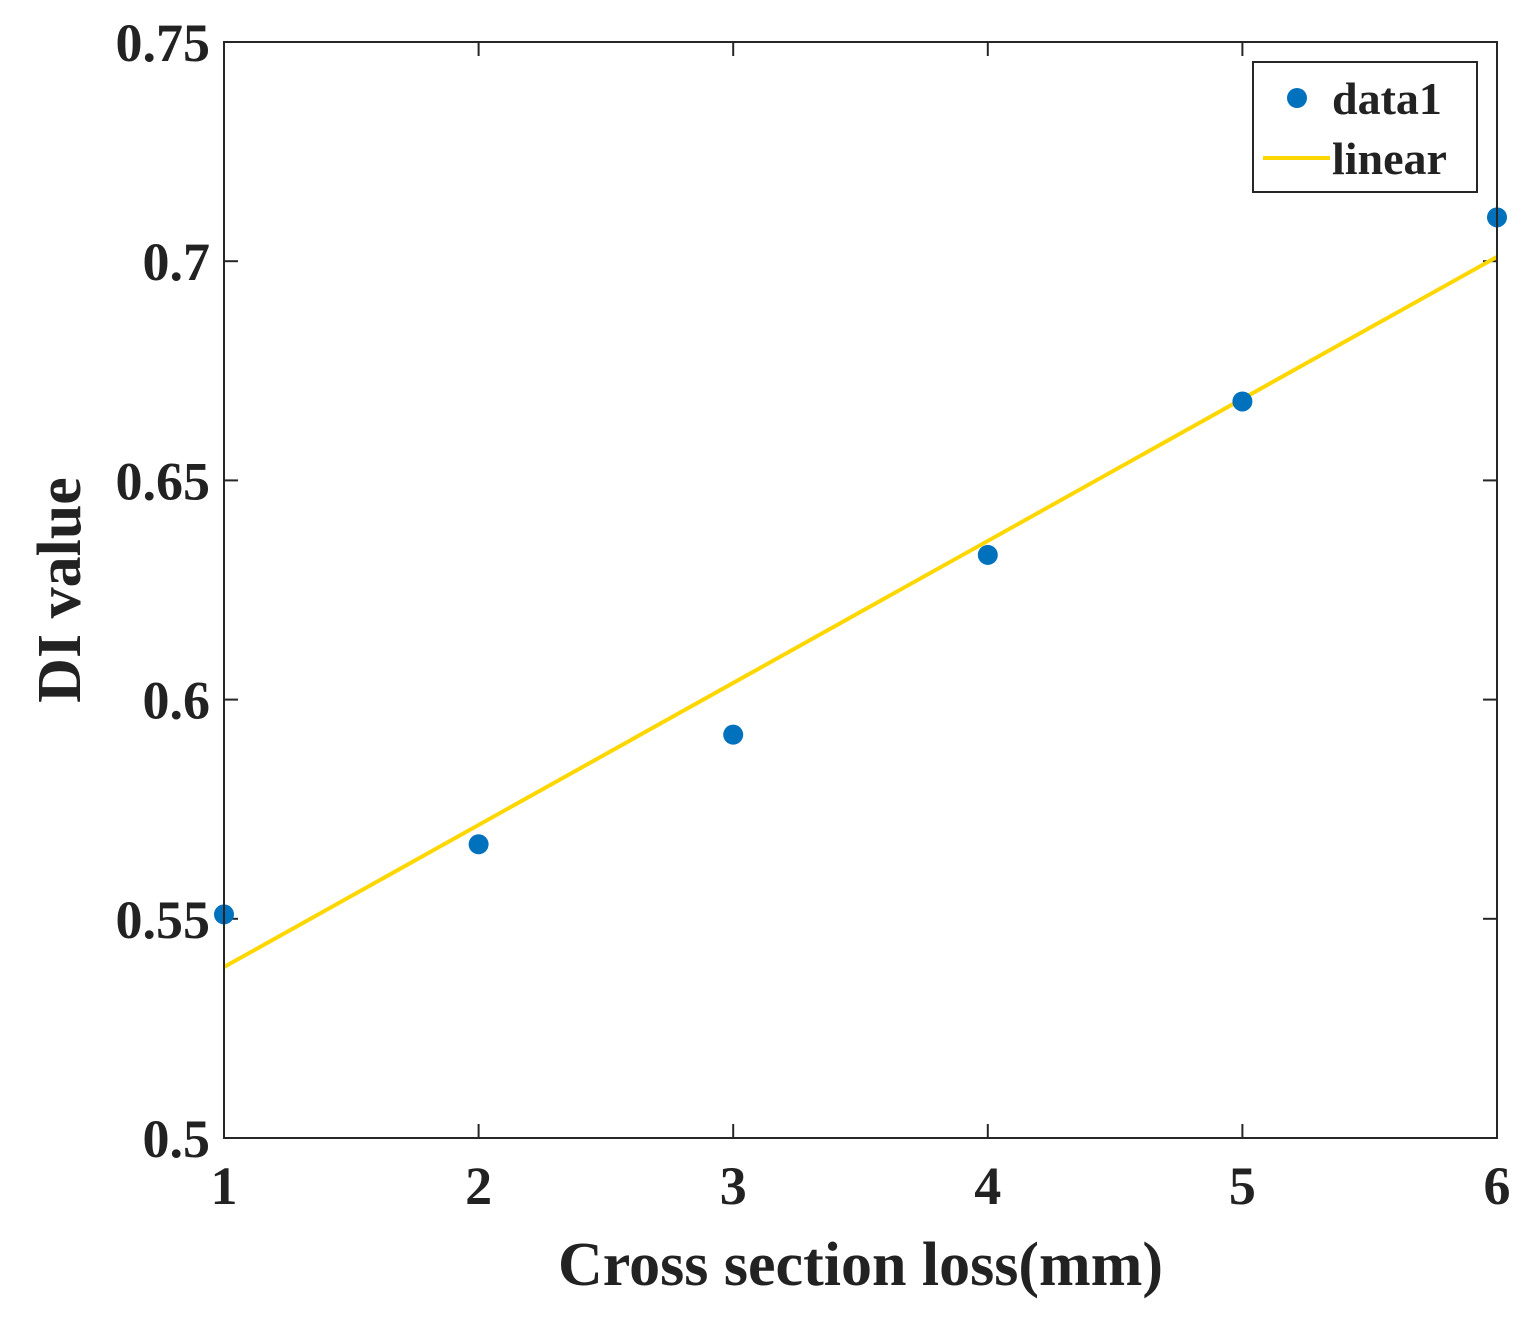 The image size is (1532, 1335). I want to click on legend-box, so click(1365, 127).